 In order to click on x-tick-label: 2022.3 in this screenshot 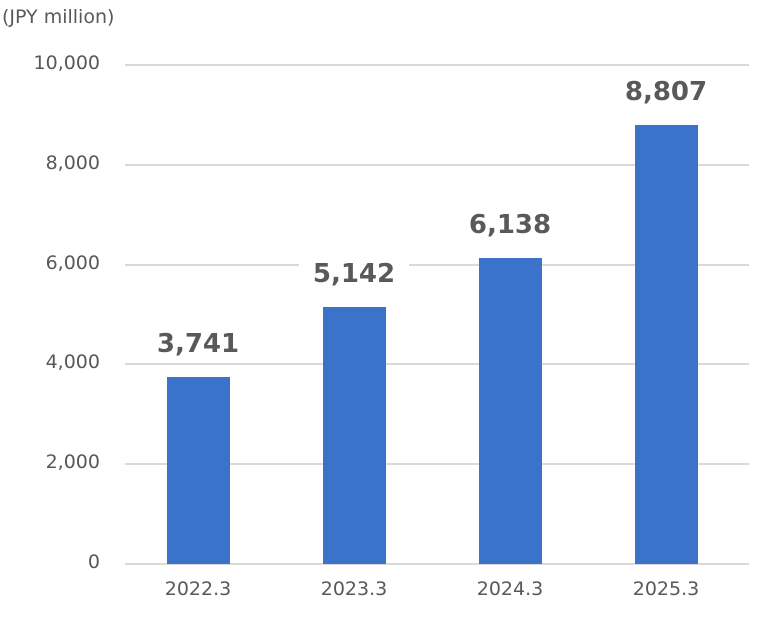, I will do `click(198, 589)`.